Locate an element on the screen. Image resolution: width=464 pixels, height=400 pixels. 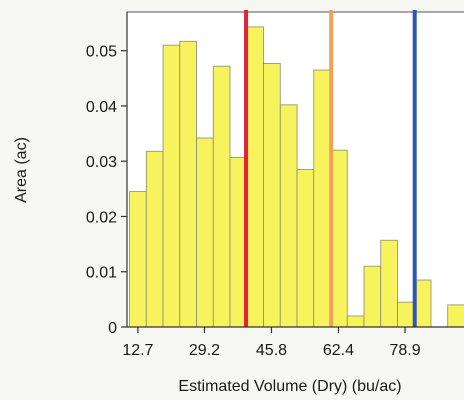
x-tick-label: 45.8 is located at coordinates (271, 350).